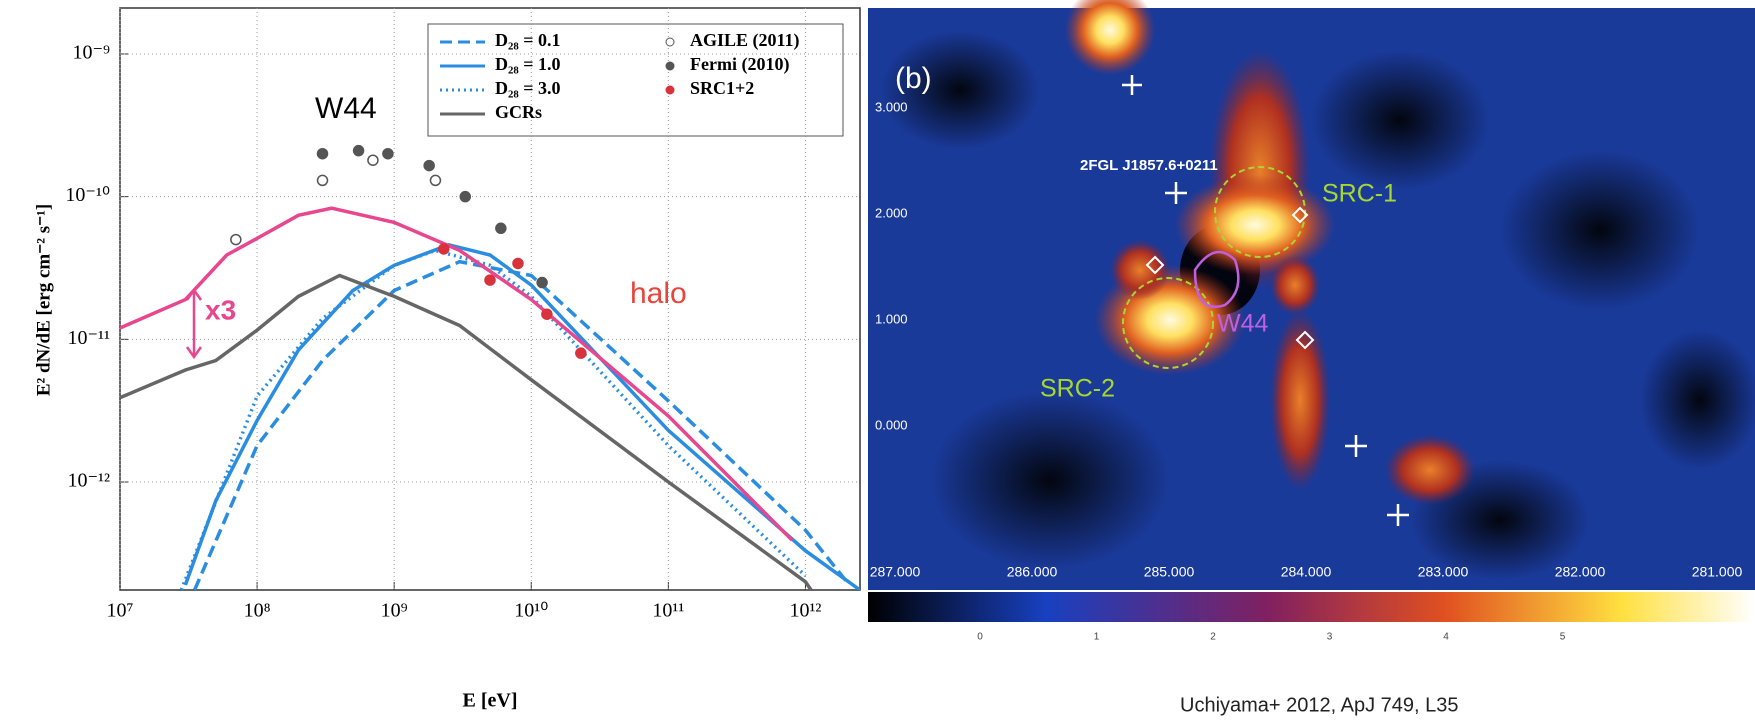  Describe the element at coordinates (346, 108) in the screenshot. I see `annotation: W44` at that location.